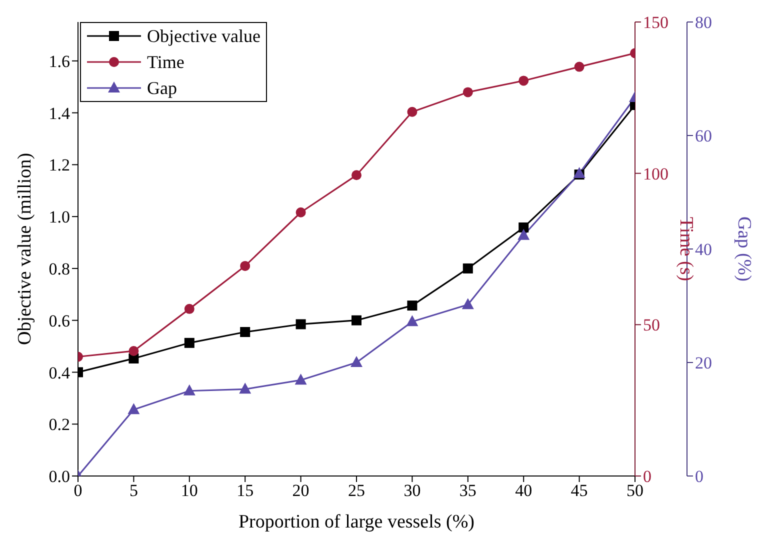 This screenshot has height=544, width=763. Describe the element at coordinates (78, 490) in the screenshot. I see `x-tick-label: 0` at that location.